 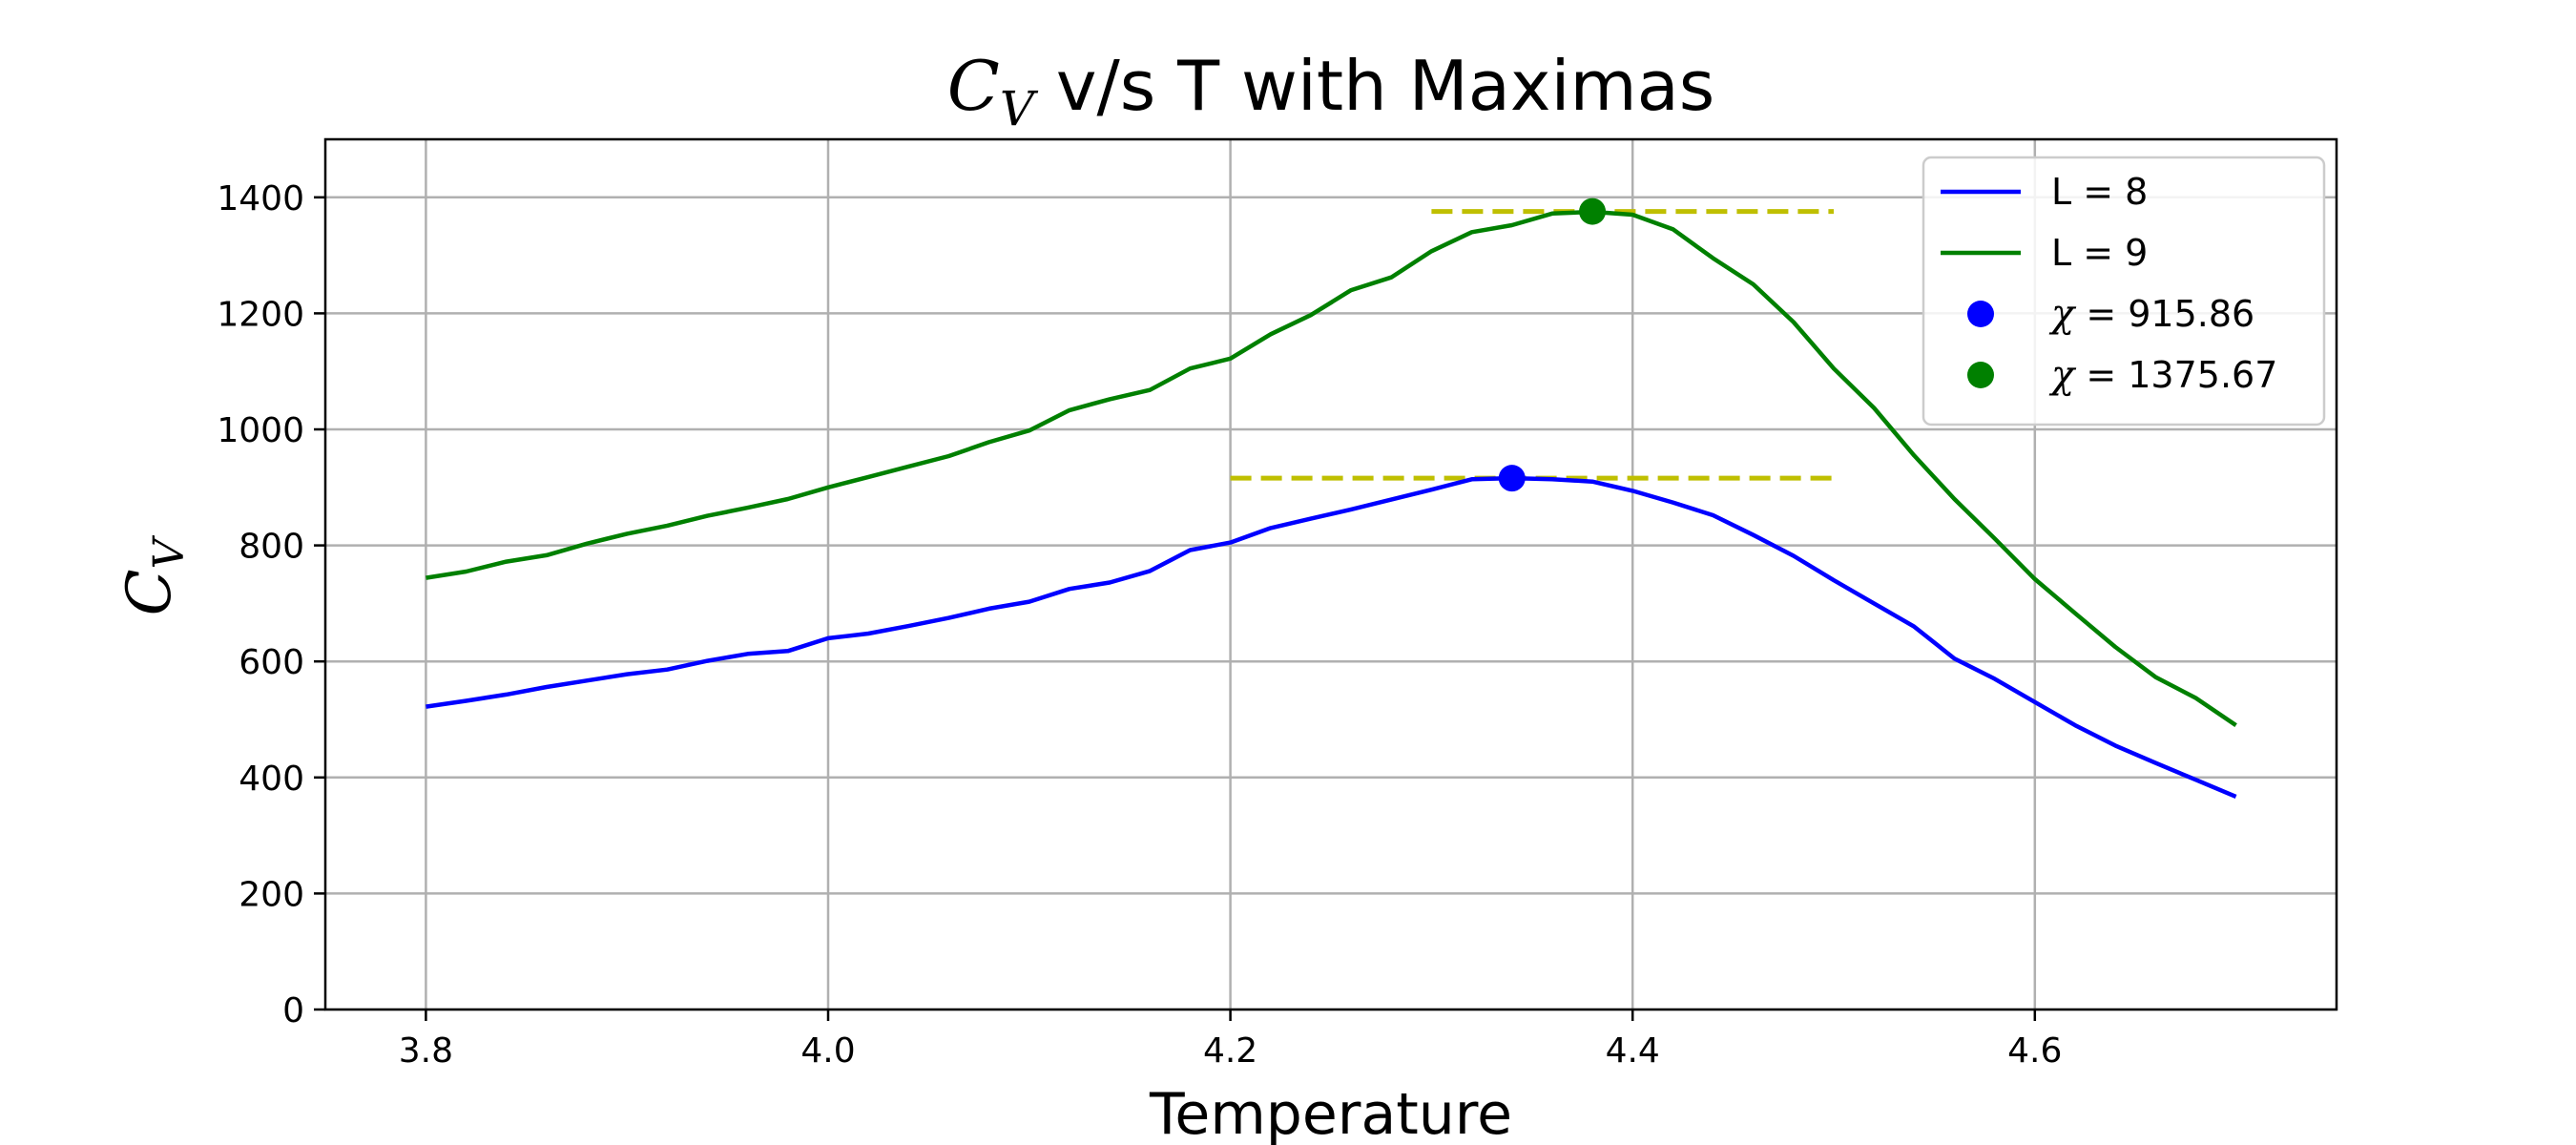 I want to click on legend-label: L = 8, so click(x=2099, y=192).